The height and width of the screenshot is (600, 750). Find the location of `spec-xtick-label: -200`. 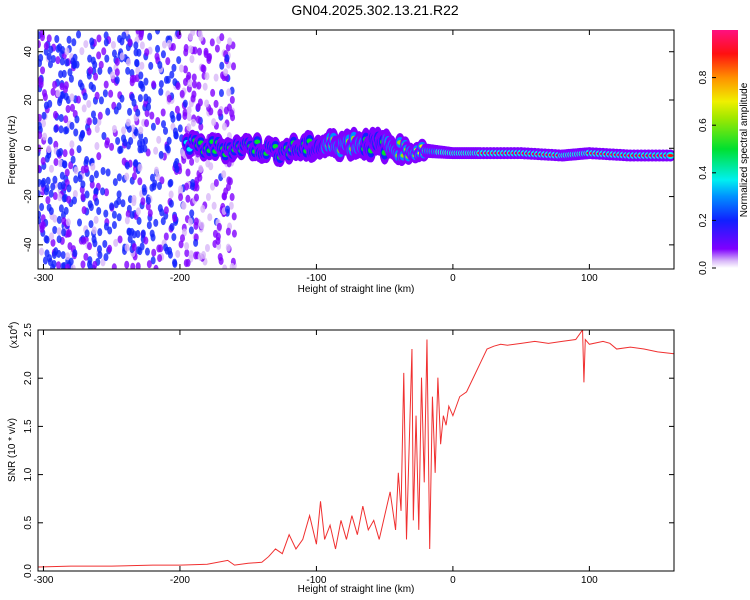

spec-xtick-label: -200 is located at coordinates (180, 278).